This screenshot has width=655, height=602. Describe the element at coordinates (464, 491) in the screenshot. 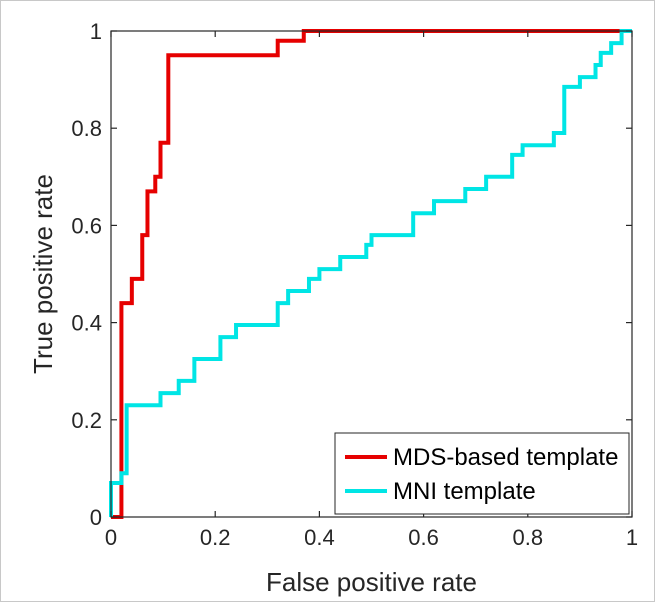

I see `legend-label-1: MNI template` at that location.